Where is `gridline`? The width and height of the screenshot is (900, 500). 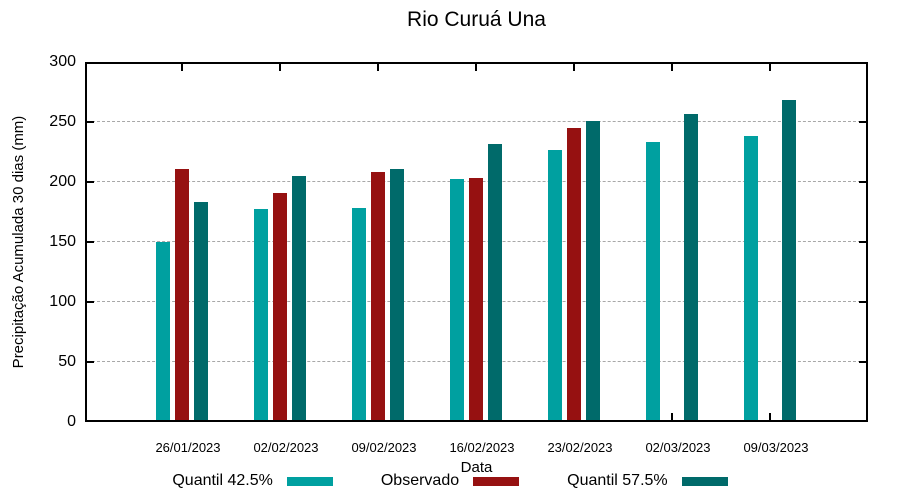
gridline is located at coordinates (476, 121).